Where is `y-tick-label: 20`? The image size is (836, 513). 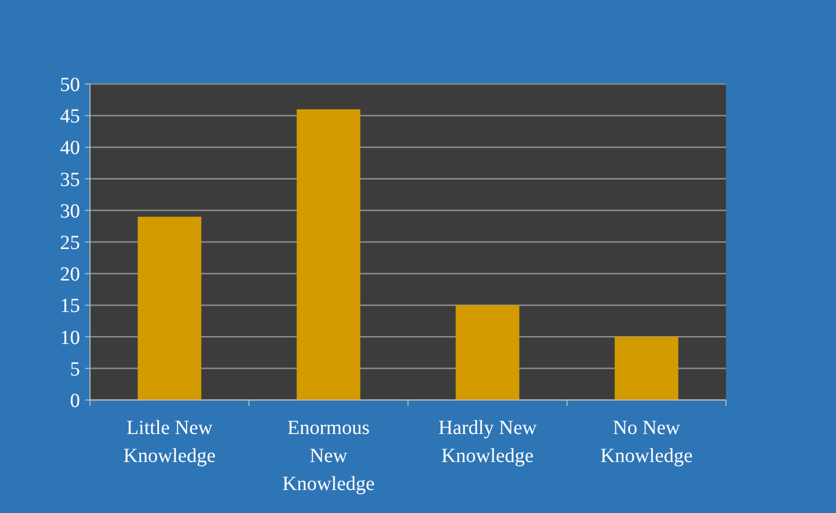
y-tick-label: 20 is located at coordinates (70, 275).